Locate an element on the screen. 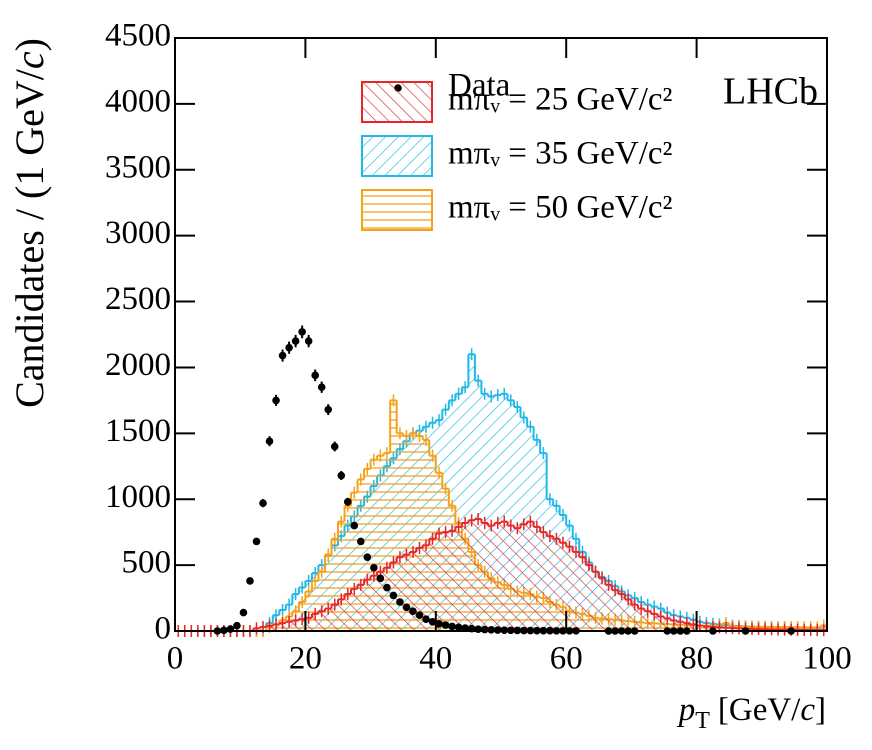 Image resolution: width=872 pixels, height=750 pixels. y-tick-label: 4000 is located at coordinates (138, 101).